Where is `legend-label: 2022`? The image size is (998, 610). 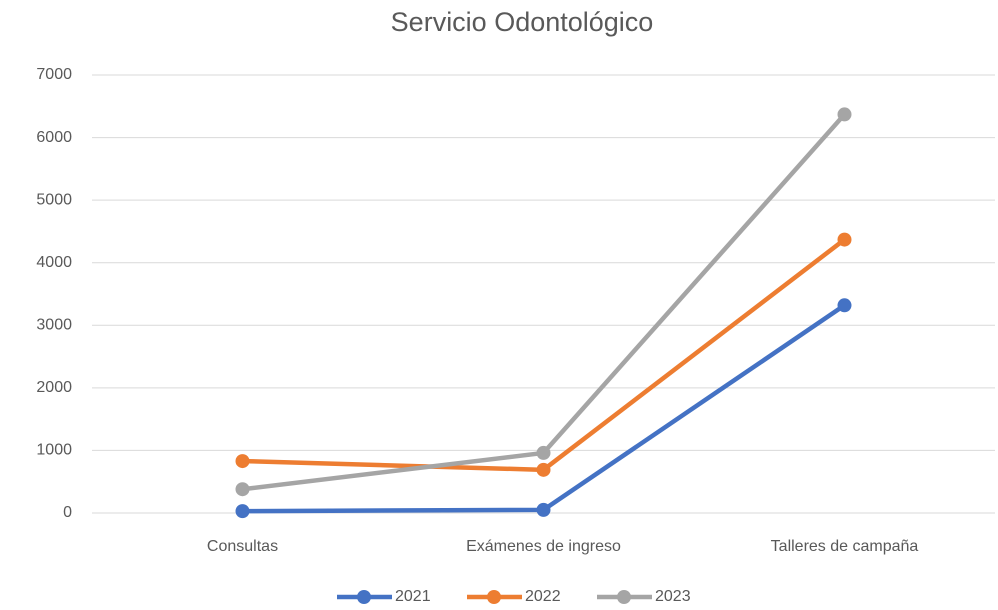 legend-label: 2022 is located at coordinates (543, 596).